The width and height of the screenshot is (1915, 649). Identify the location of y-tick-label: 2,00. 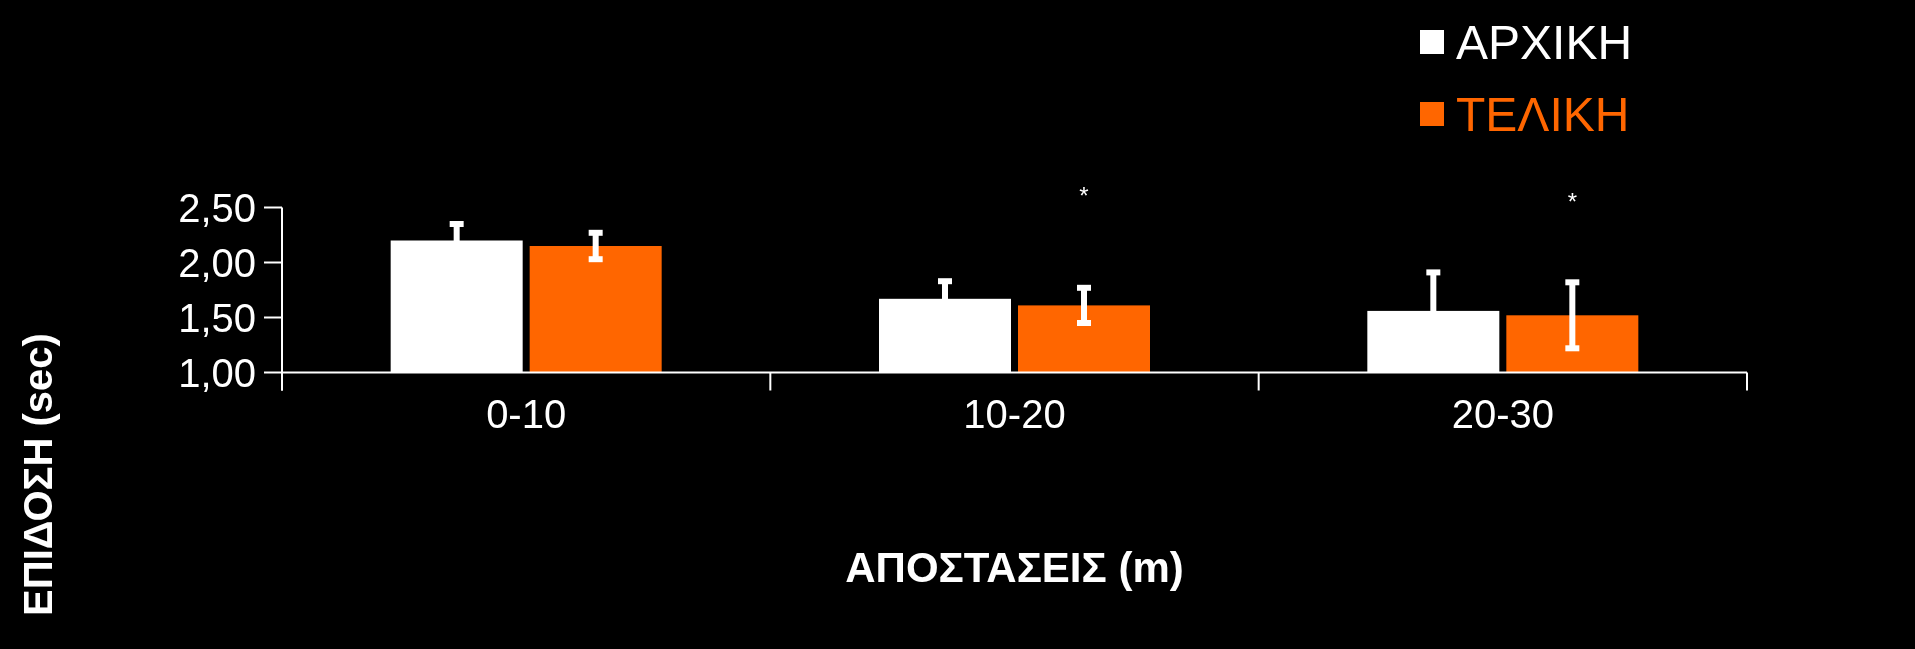
(217, 262).